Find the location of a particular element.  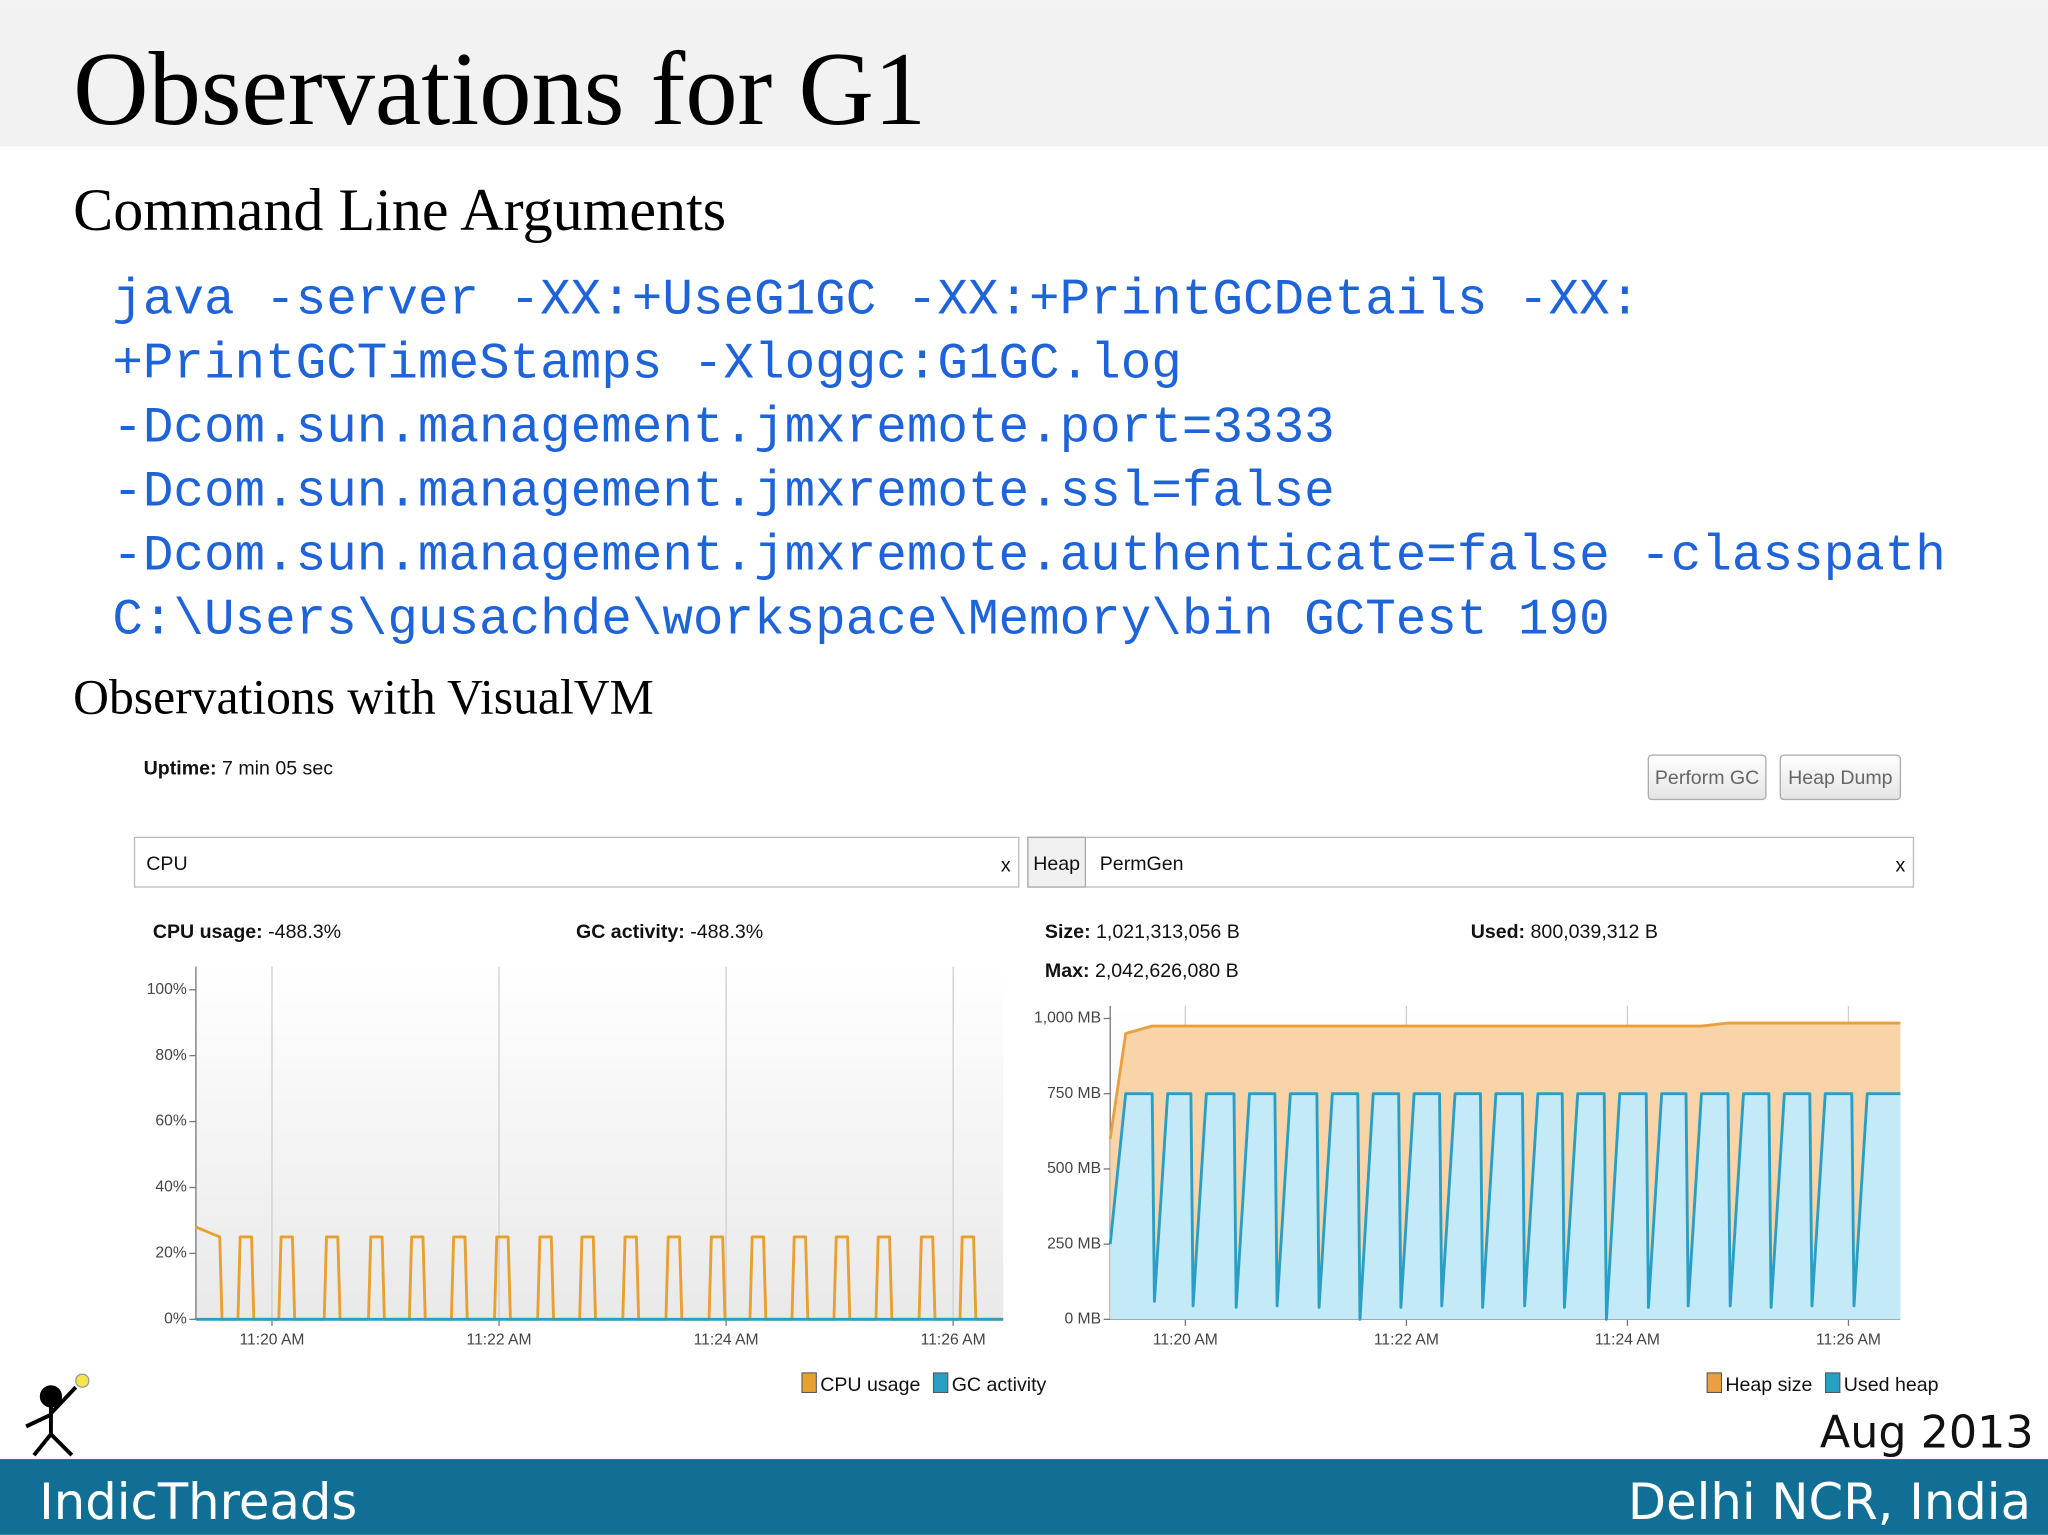

value: 1,021,313,056 B is located at coordinates (1168, 932).